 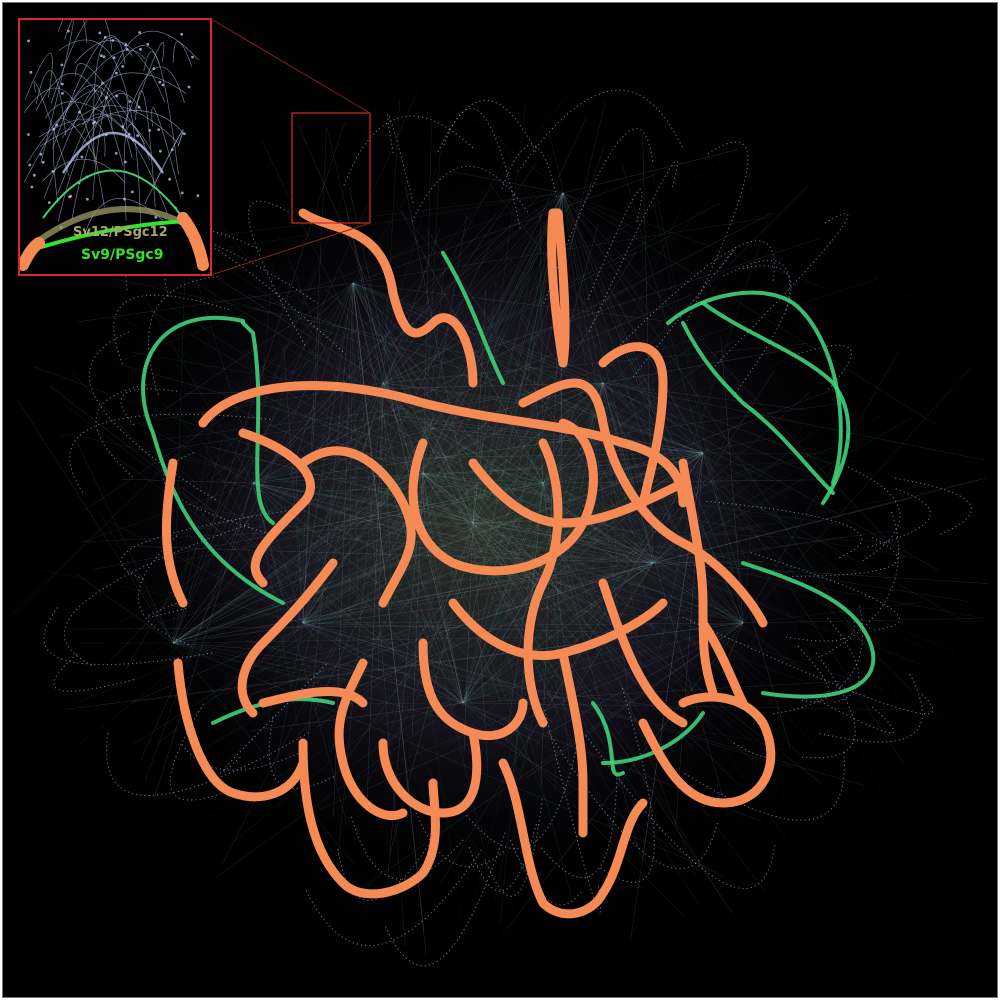 What do you see at coordinates (258, 423) in the screenshot?
I see `secondary-path-segment` at bounding box center [258, 423].